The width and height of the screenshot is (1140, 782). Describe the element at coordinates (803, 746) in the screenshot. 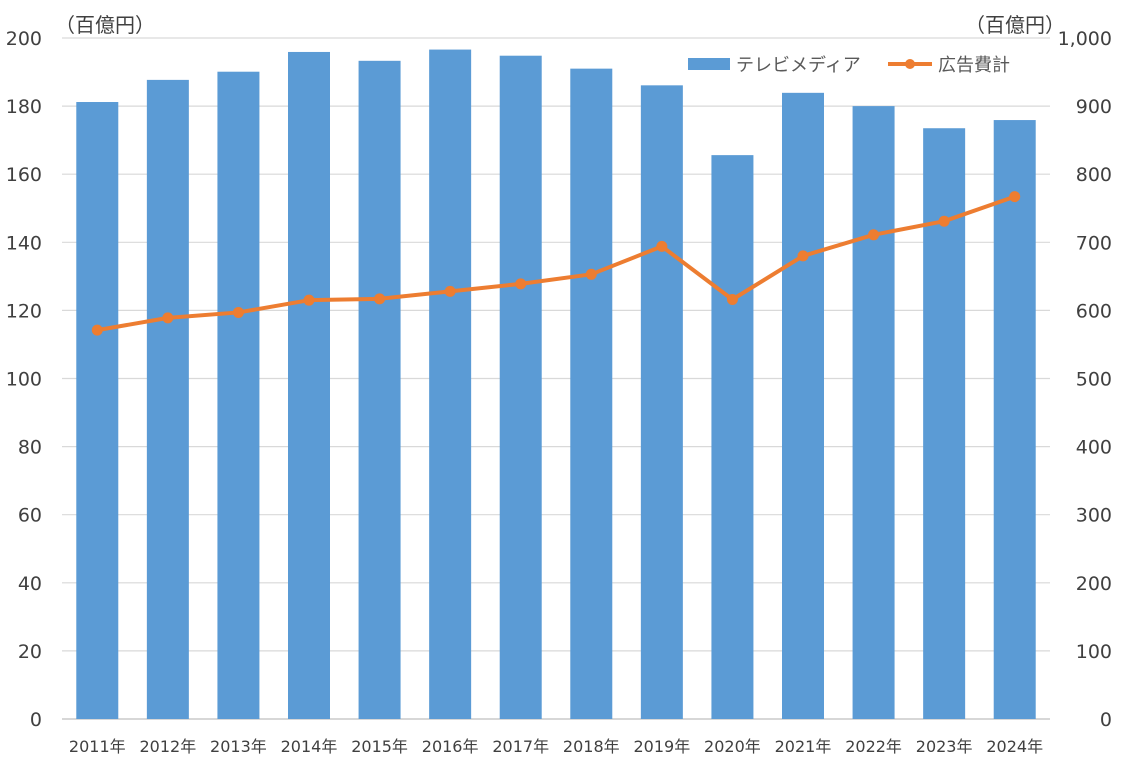

I see `x-tick-label: 2021年` at that location.